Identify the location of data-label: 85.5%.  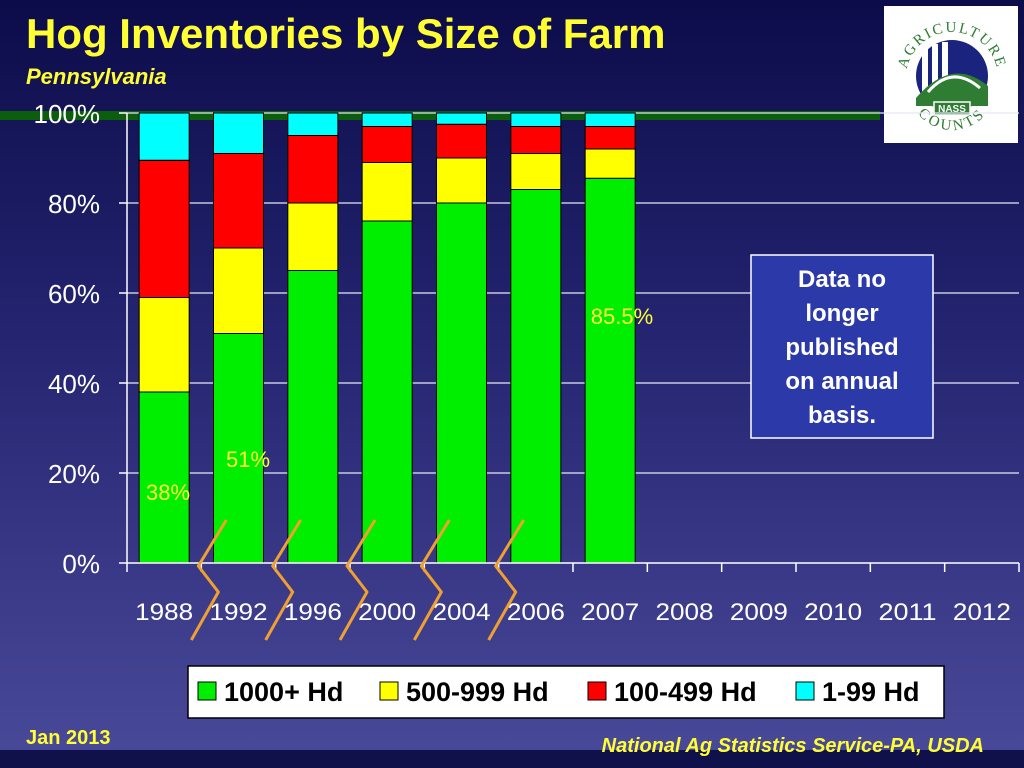
(622, 316).